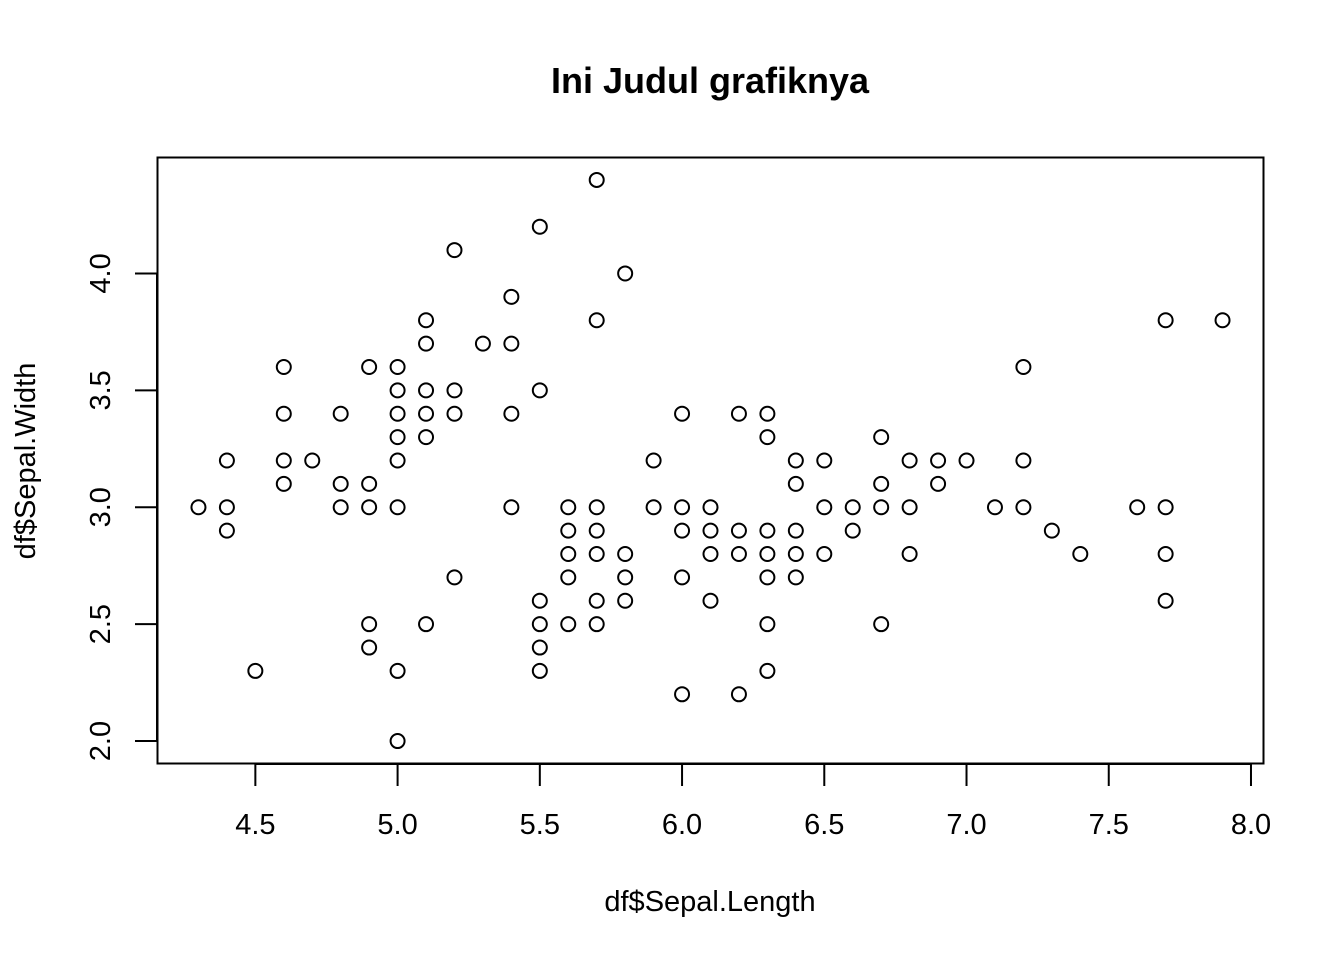 This screenshot has height=960, width=1344. Describe the element at coordinates (966, 825) in the screenshot. I see `x-tick-label: 7.0` at that location.